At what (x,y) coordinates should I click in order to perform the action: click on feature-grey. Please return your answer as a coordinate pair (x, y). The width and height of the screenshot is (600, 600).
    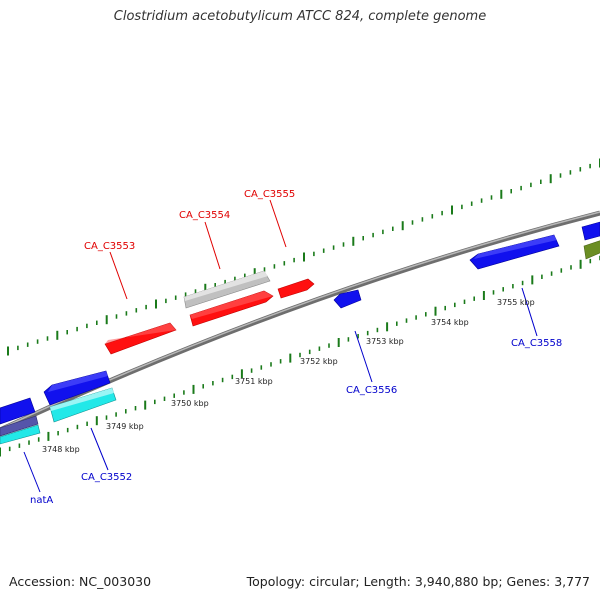
    Looking at the image, I should click on (227, 289).